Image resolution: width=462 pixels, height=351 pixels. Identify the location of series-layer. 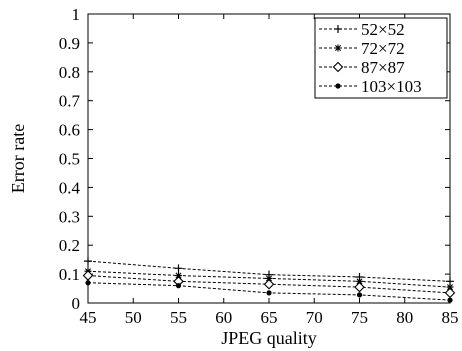
(269, 280).